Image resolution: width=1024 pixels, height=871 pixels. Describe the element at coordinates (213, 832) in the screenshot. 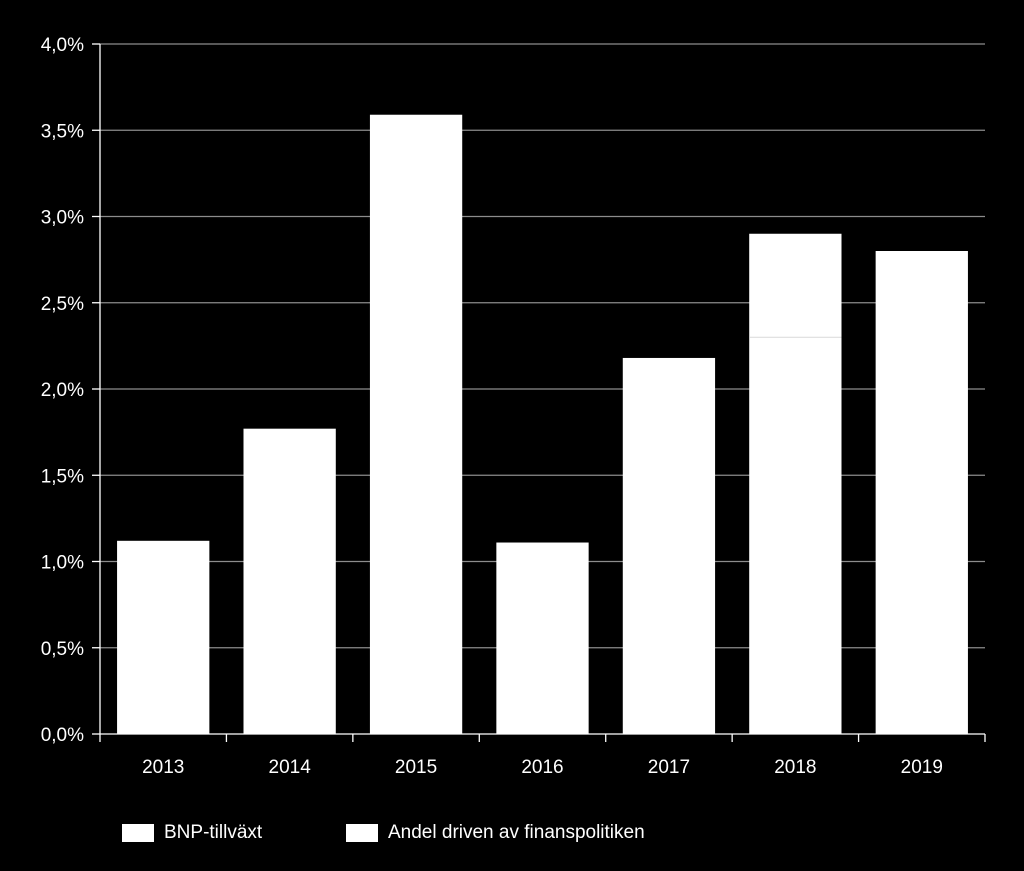

I see `legend-label-bnp: BNP-tillväxt` at that location.